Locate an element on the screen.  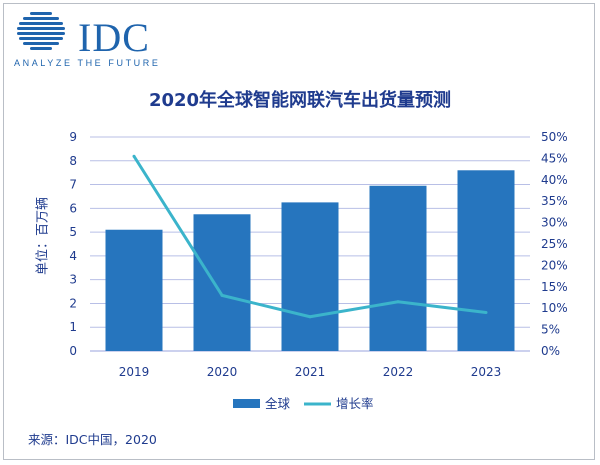
left-tick-label: 9 is located at coordinates (73, 137).